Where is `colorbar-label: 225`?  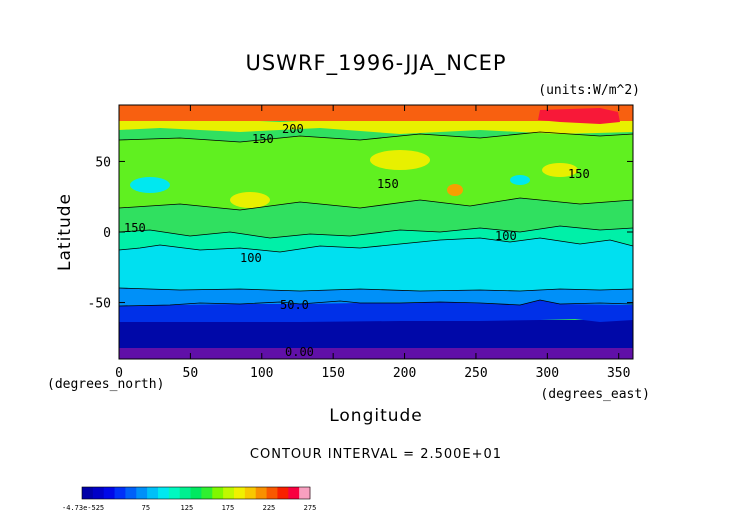
colorbar-label: 225 is located at coordinates (269, 508).